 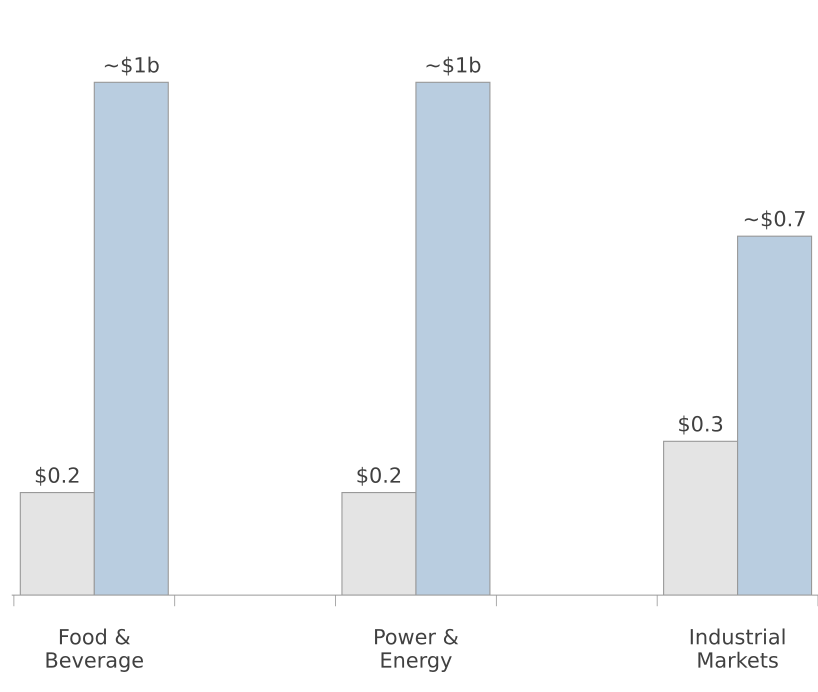 What do you see at coordinates (416, 650) in the screenshot?
I see `x-tick-label: Power & Energy` at bounding box center [416, 650].